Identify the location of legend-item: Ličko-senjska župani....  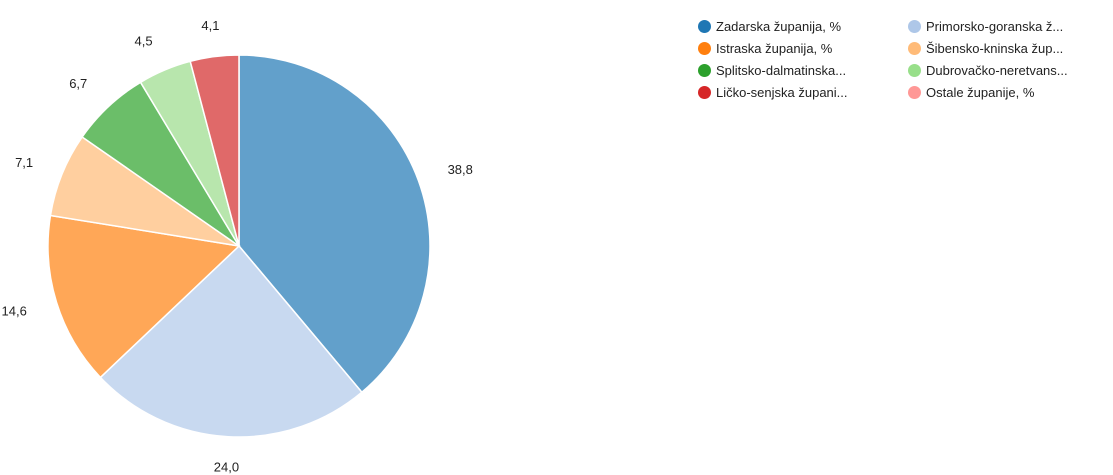
(803, 92).